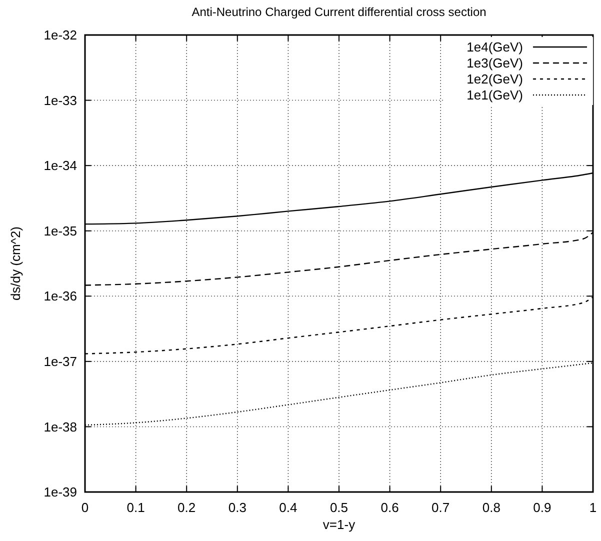  Describe the element at coordinates (60, 35) in the screenshot. I see `y-tick-label: 1e-32` at that location.